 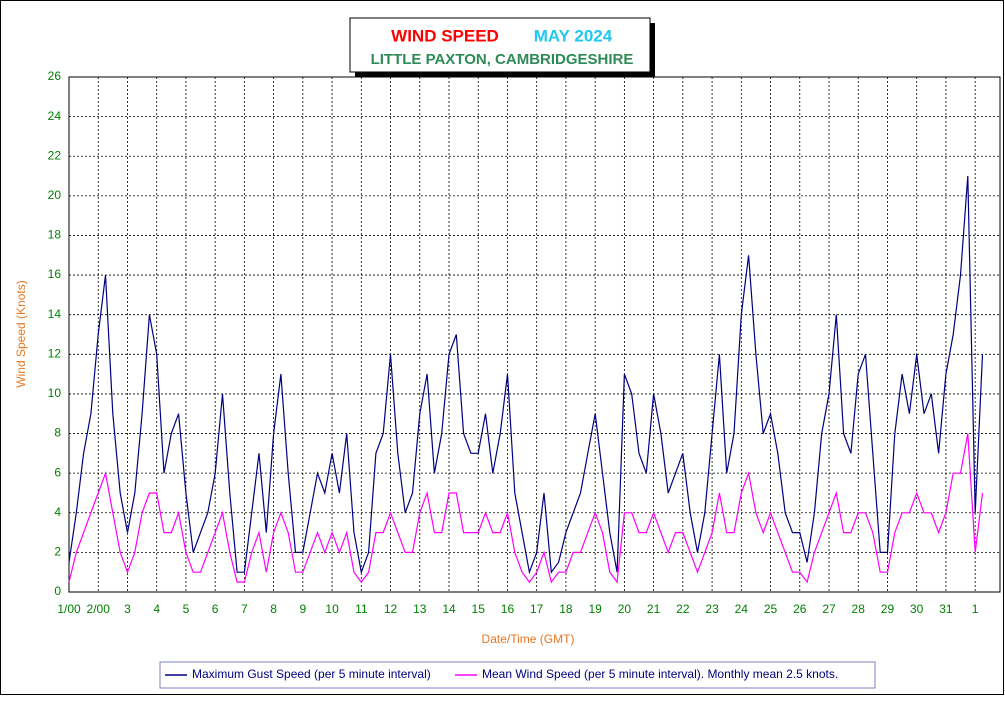 I want to click on x-tick-label: 18, so click(x=566, y=609).